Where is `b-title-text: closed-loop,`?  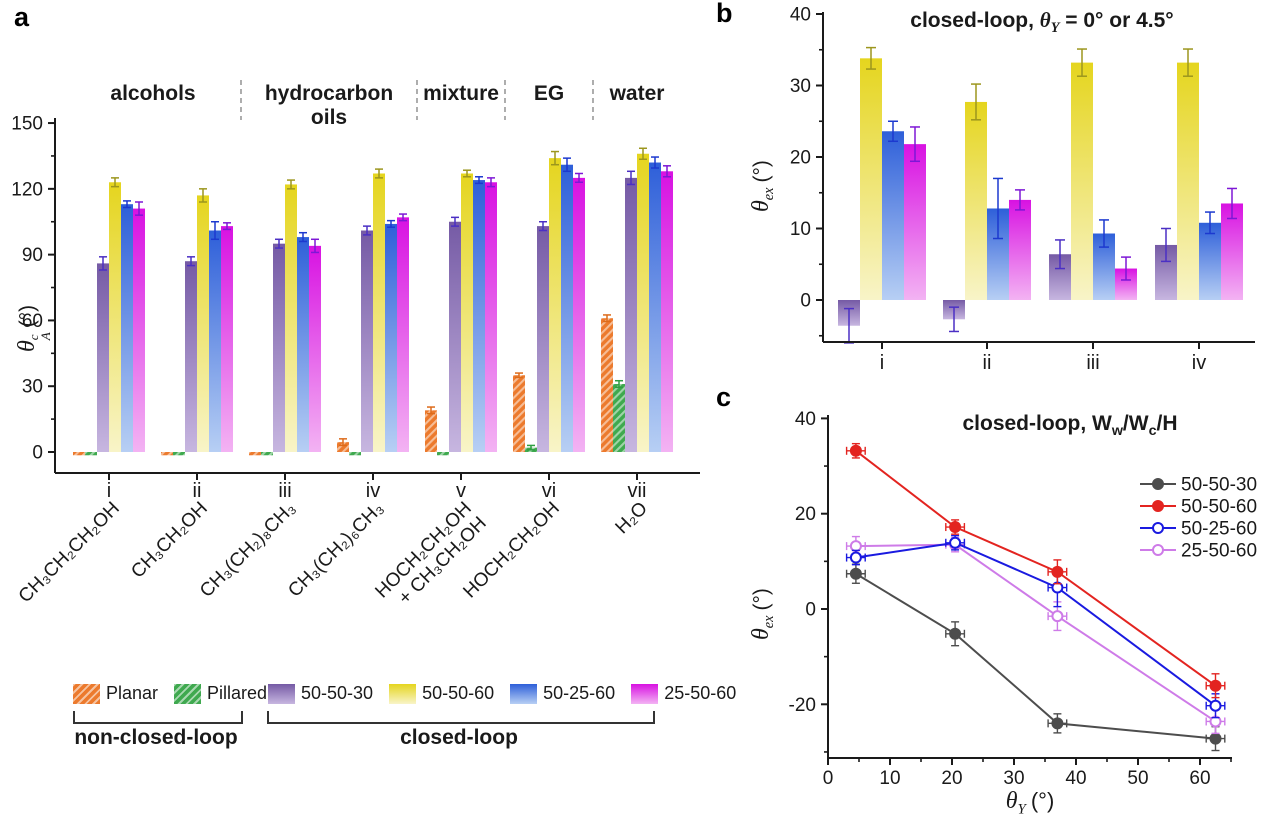 b-title-text: closed-loop, is located at coordinates (975, 20).